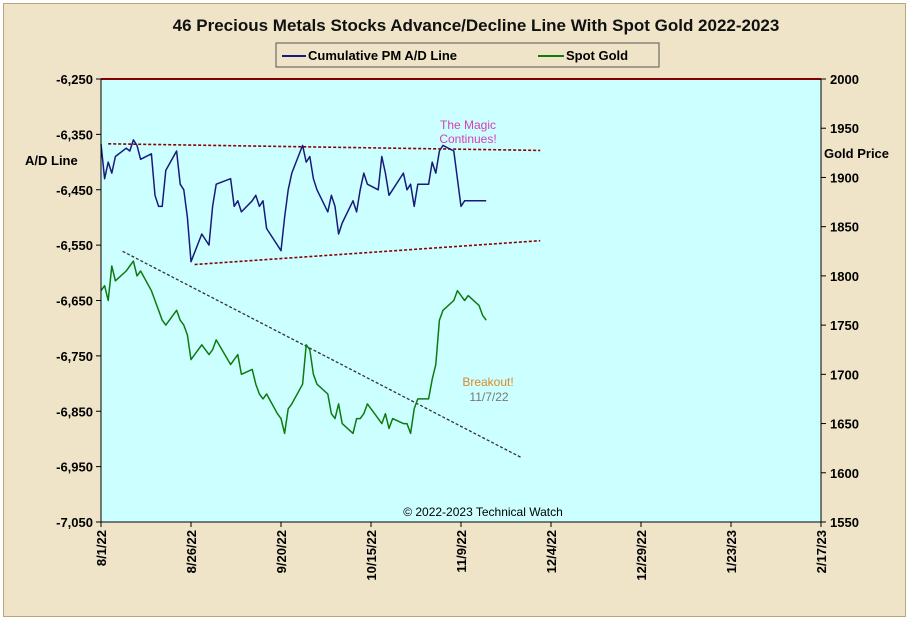 The height and width of the screenshot is (623, 911). I want to click on legend-box, so click(467, 55).